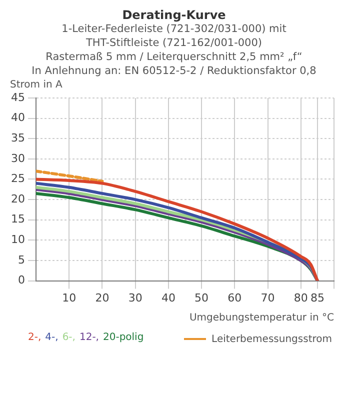 This screenshot has height=399, width=348. Describe the element at coordinates (51, 337) in the screenshot. I see `text: 4-,` at that location.